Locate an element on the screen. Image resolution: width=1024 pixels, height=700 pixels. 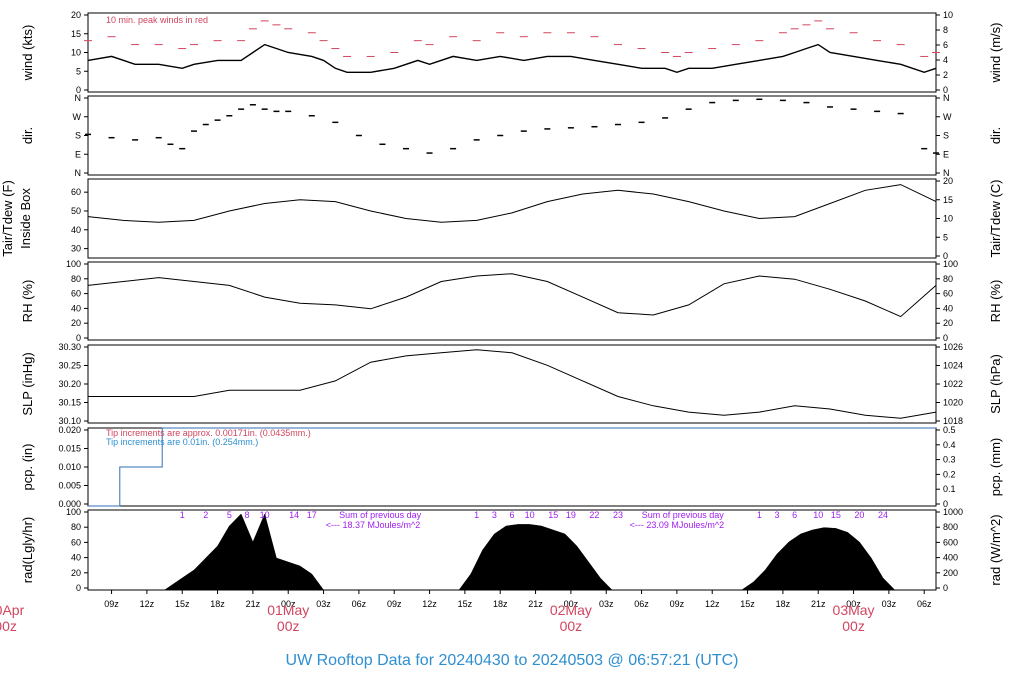
x-tick-label: 09z is located at coordinates (111, 604).